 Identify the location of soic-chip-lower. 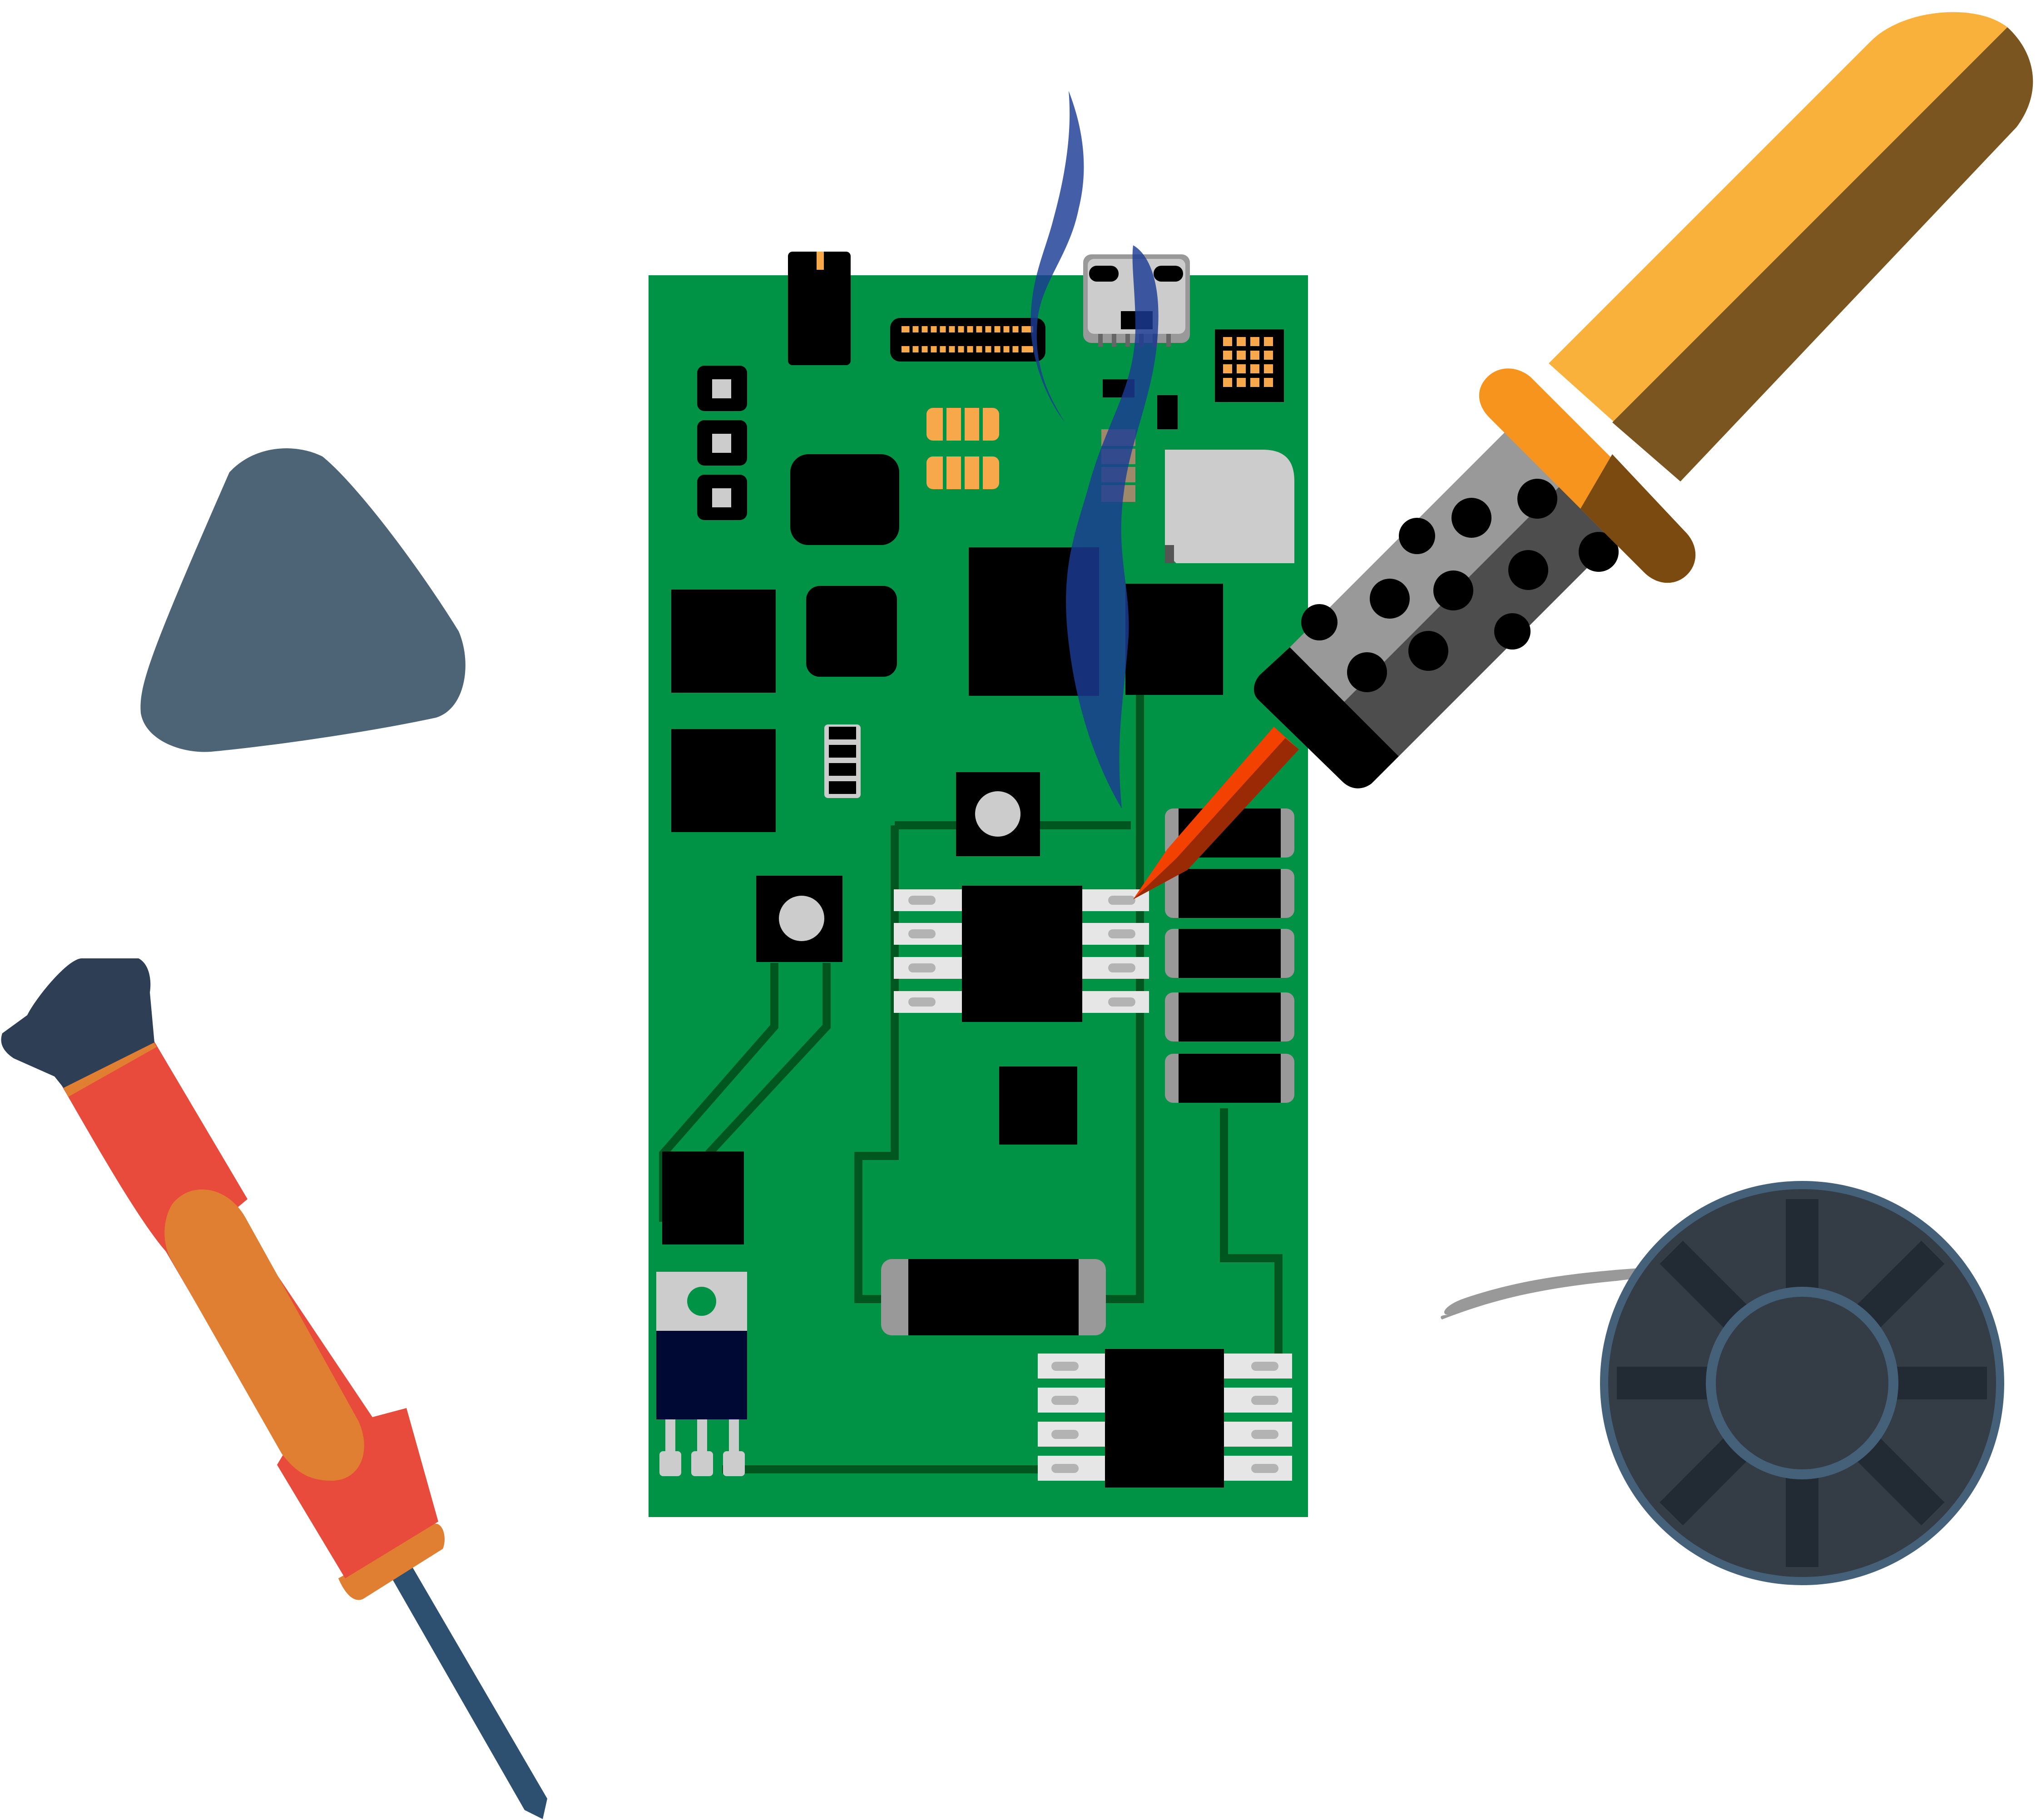
(1165, 1419).